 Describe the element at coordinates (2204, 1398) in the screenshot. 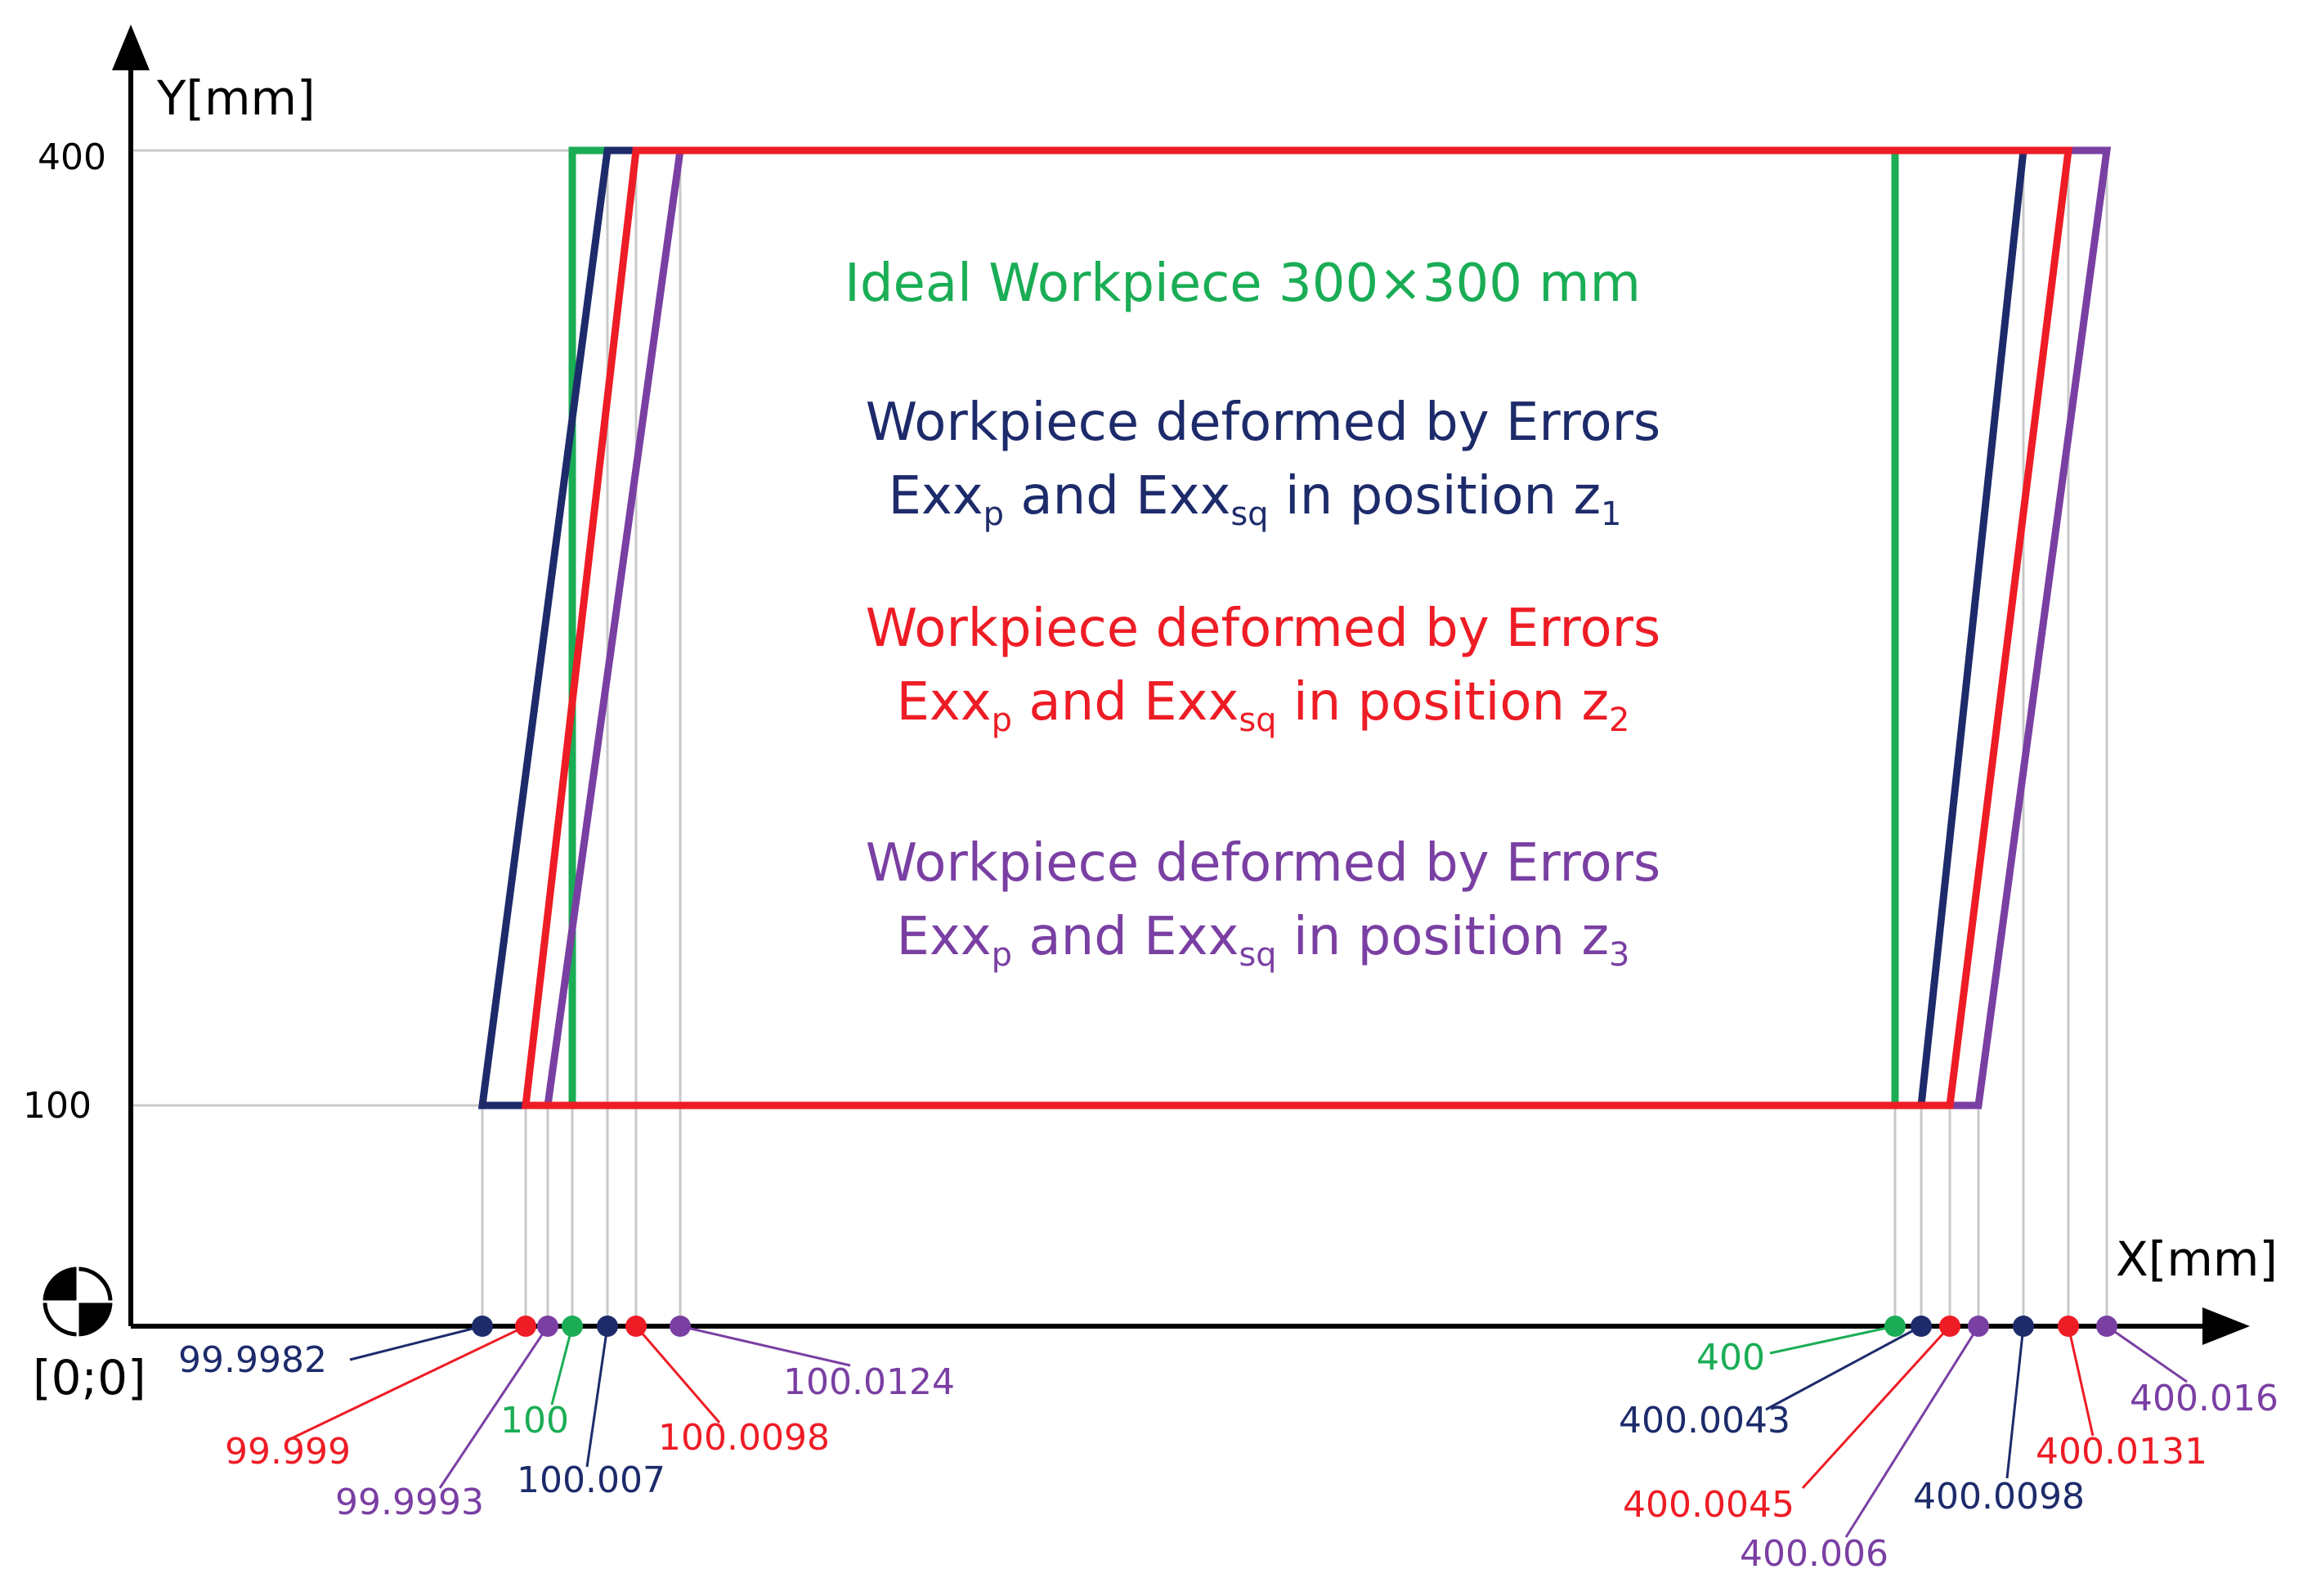

I see `value-label: 400.016` at that location.